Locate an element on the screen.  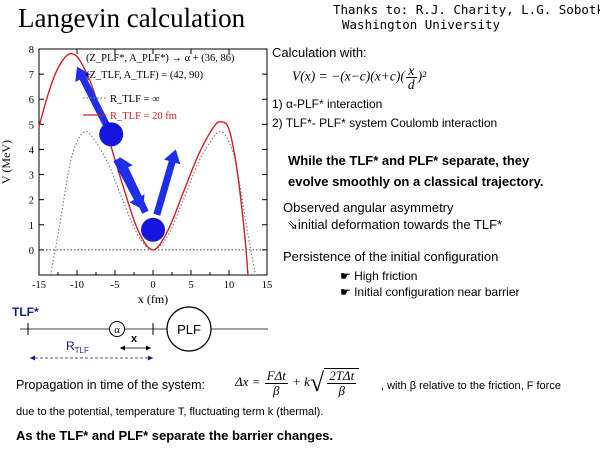
plf-circle is located at coordinates (189, 329).